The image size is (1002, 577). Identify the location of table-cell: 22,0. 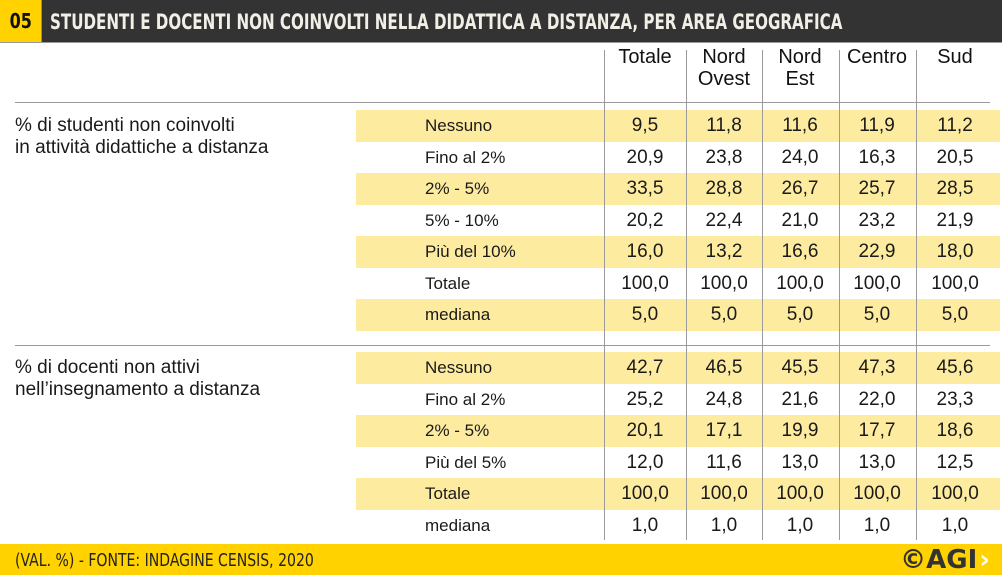
(877, 399).